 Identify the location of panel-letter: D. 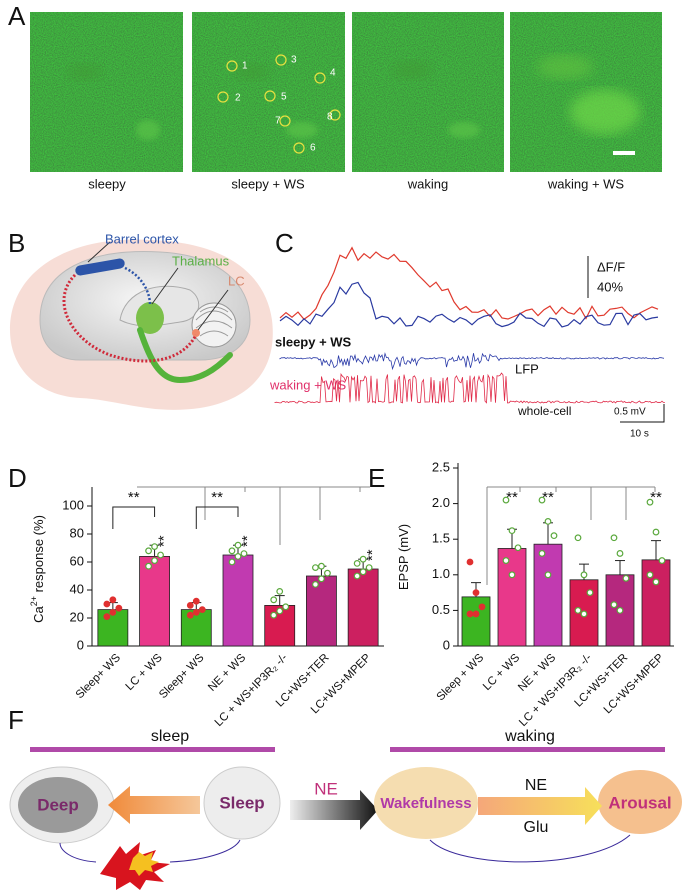
(17, 478).